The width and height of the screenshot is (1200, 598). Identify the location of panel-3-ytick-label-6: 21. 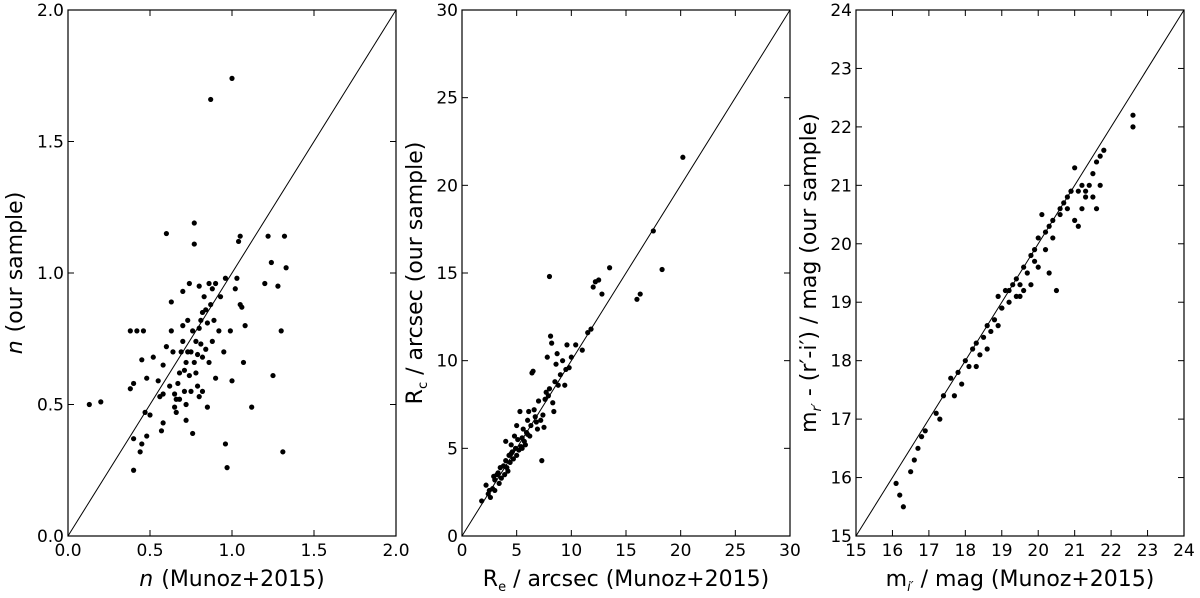
(841, 186).